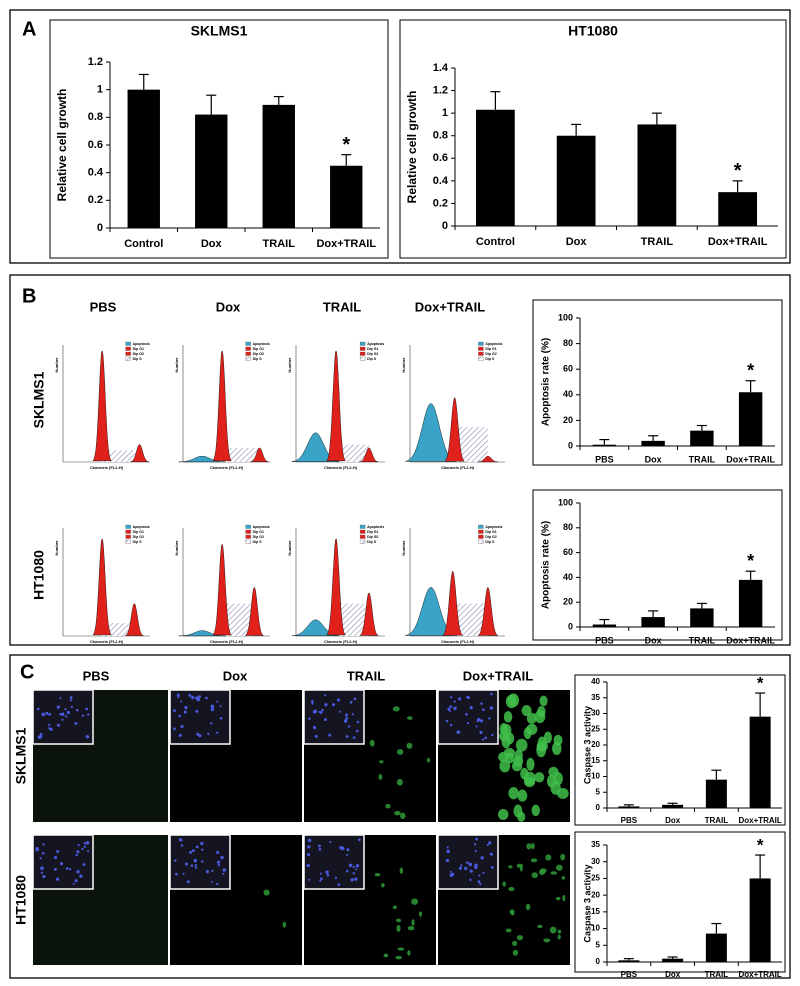 The image size is (800, 986). I want to click on y-tick-label: 60, so click(568, 369).